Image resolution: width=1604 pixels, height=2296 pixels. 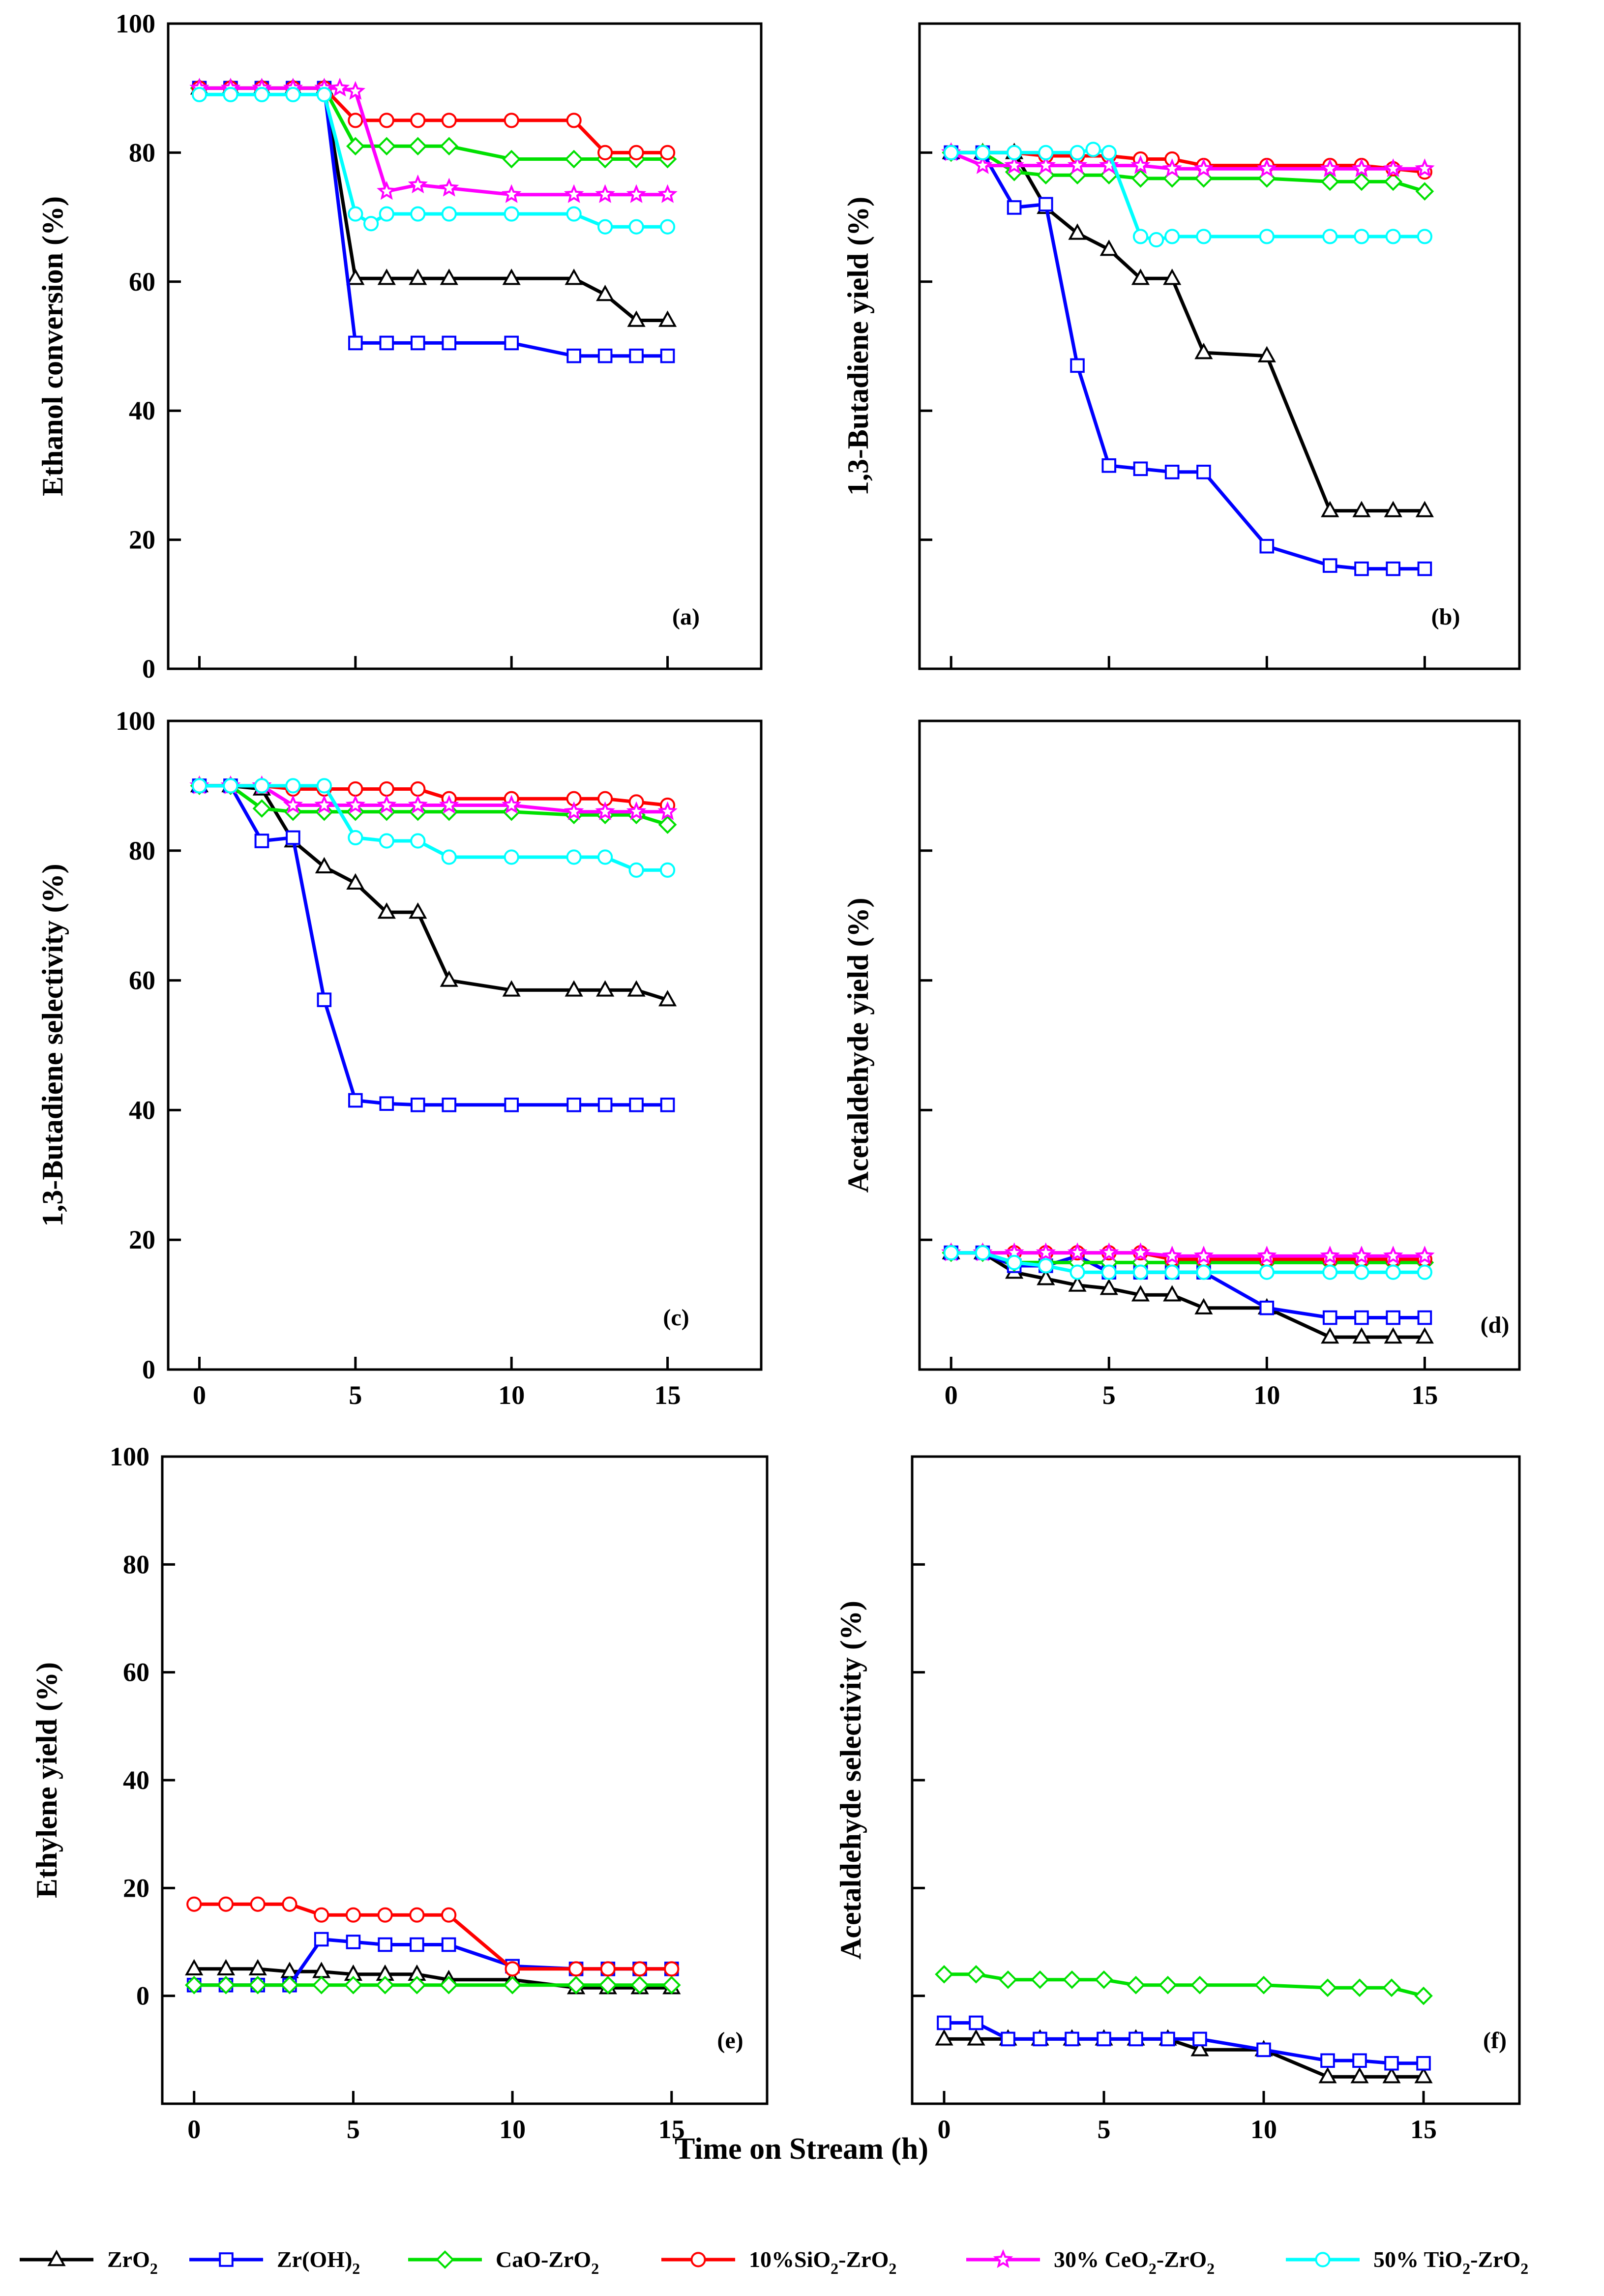 I want to click on y-tick-label: 40, so click(x=142, y=410).